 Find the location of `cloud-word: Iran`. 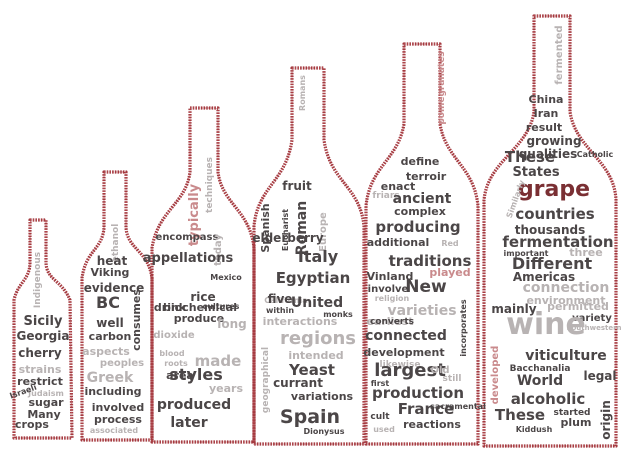

cloud-word: Iran is located at coordinates (546, 113).